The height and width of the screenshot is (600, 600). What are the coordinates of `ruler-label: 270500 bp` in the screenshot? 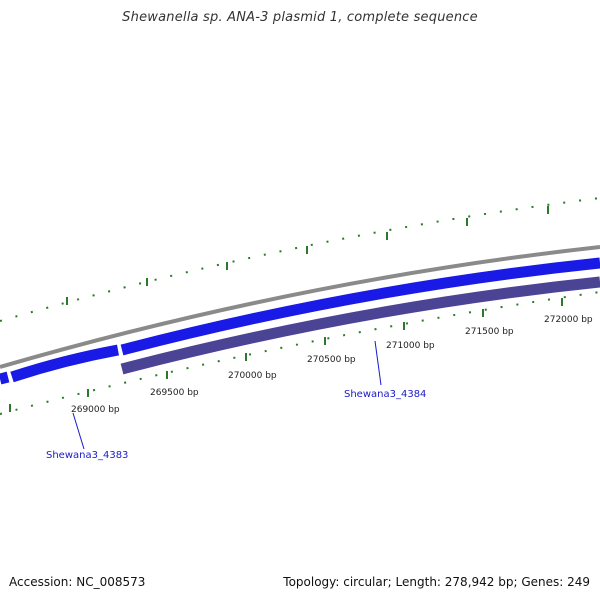 It's located at (331, 360).